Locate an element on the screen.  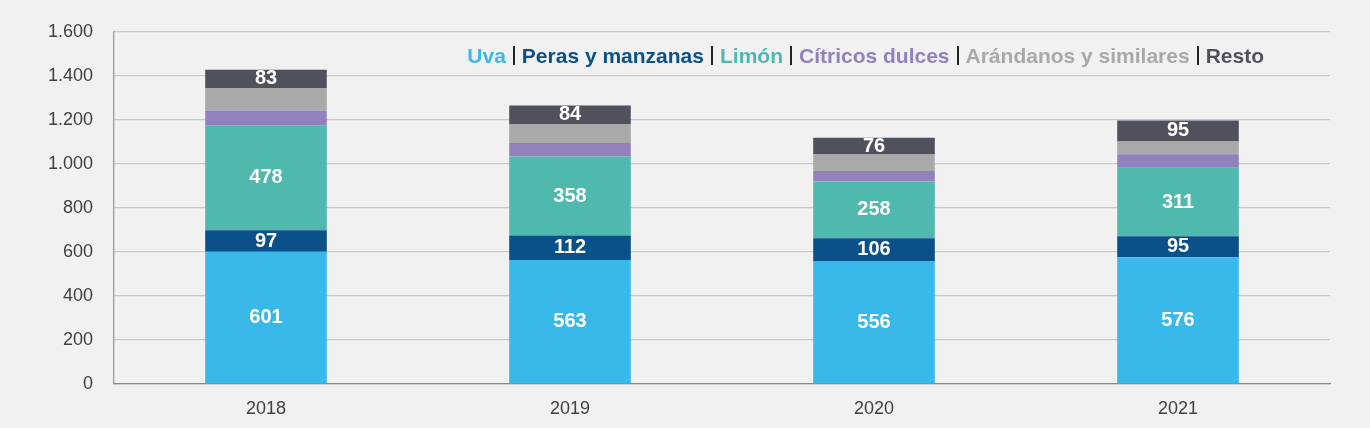
y-tick-label: 1.000 is located at coordinates (70, 162).